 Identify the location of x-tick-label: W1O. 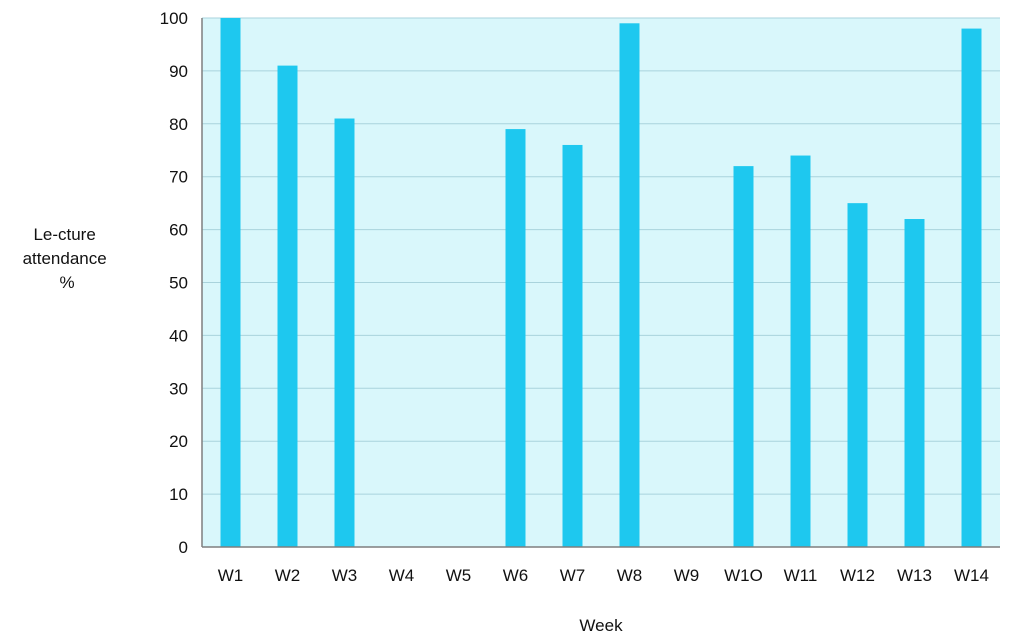
(743, 575).